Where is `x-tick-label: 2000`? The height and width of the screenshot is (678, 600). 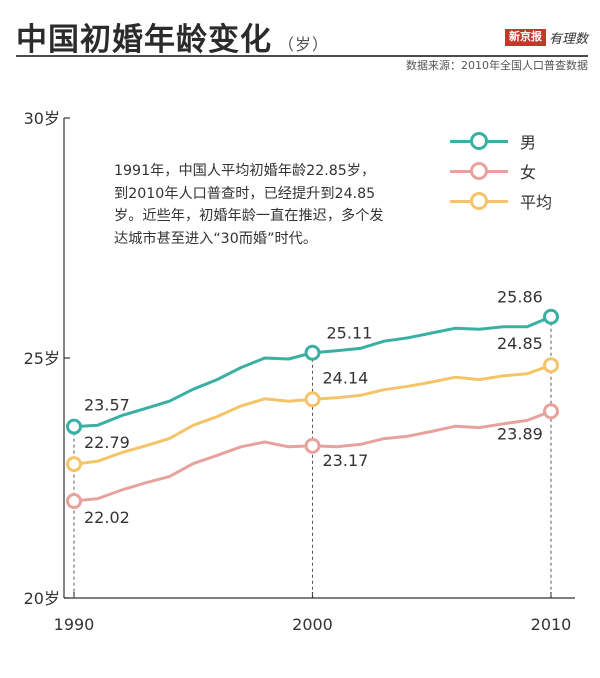
x-tick-label: 2000 is located at coordinates (312, 624).